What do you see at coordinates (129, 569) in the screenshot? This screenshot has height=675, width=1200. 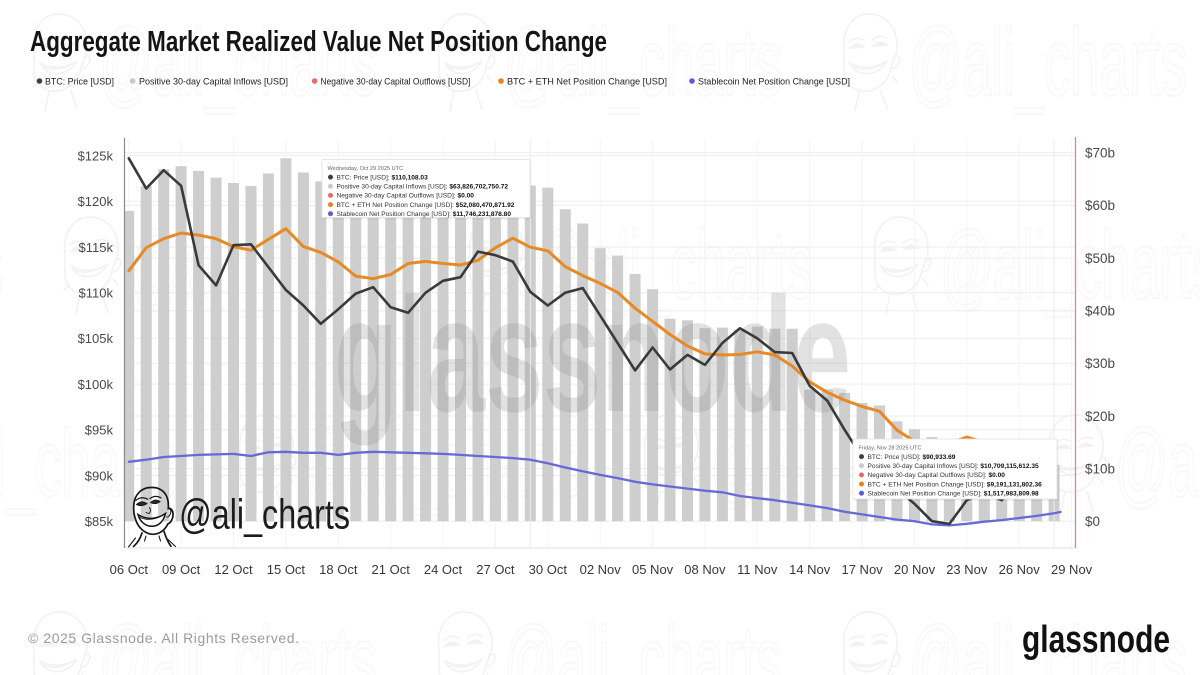 I see `svg-text: 06 Oct` at bounding box center [129, 569].